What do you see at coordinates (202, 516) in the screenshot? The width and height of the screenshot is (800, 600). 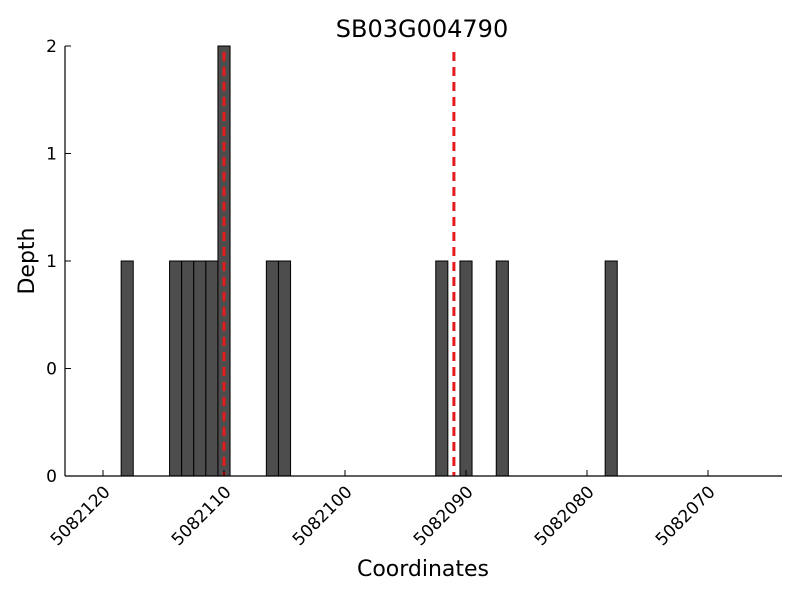 I see `x-tick-label-1: 5082110` at bounding box center [202, 516].